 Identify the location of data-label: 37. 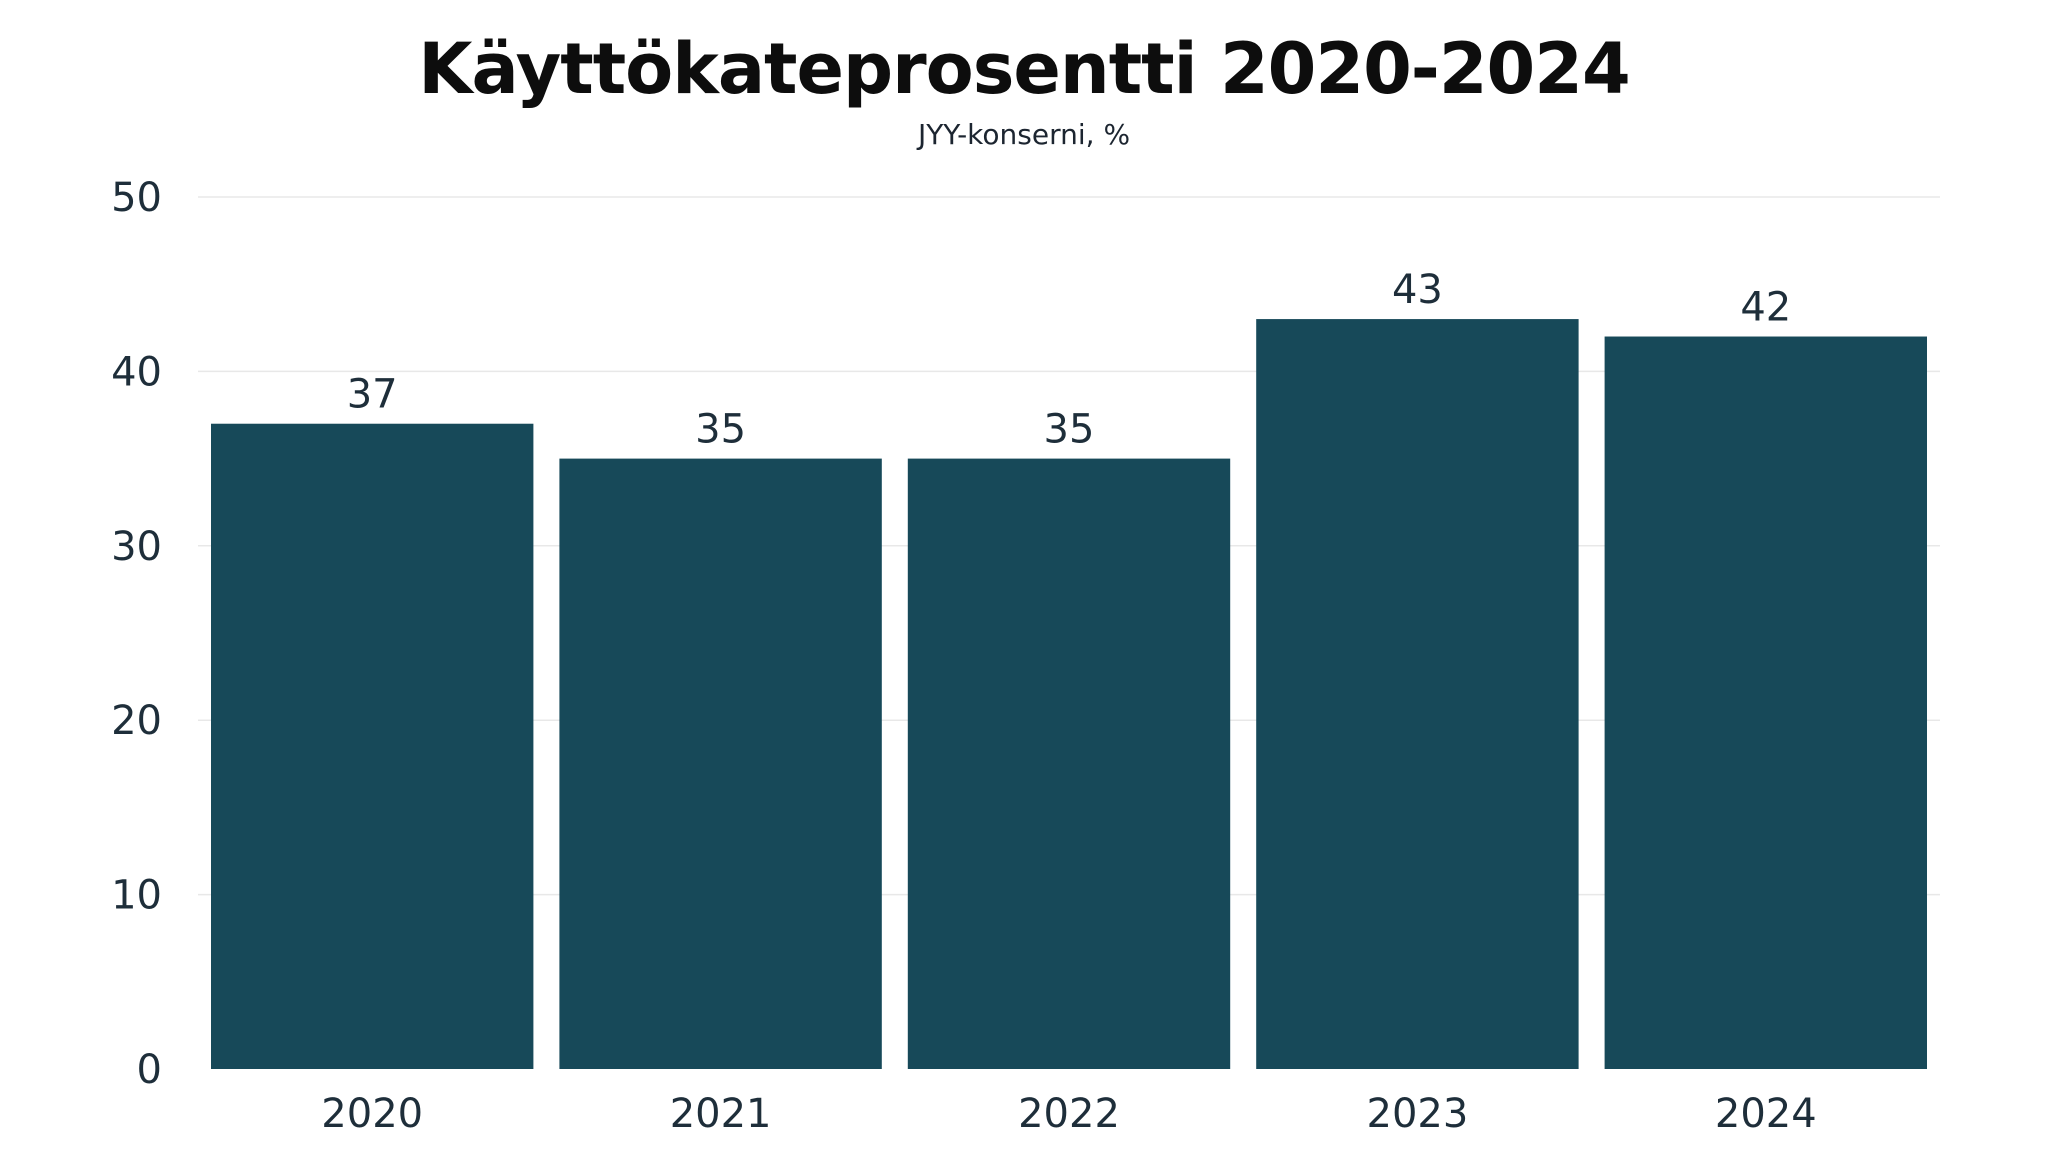
(372, 395).